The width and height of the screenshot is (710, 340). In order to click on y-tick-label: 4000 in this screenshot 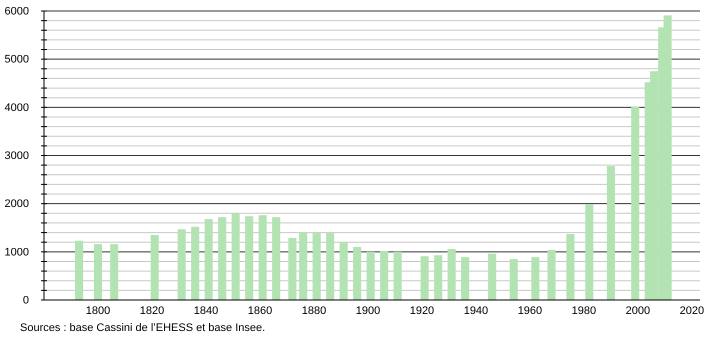, I will do `click(16, 108)`.